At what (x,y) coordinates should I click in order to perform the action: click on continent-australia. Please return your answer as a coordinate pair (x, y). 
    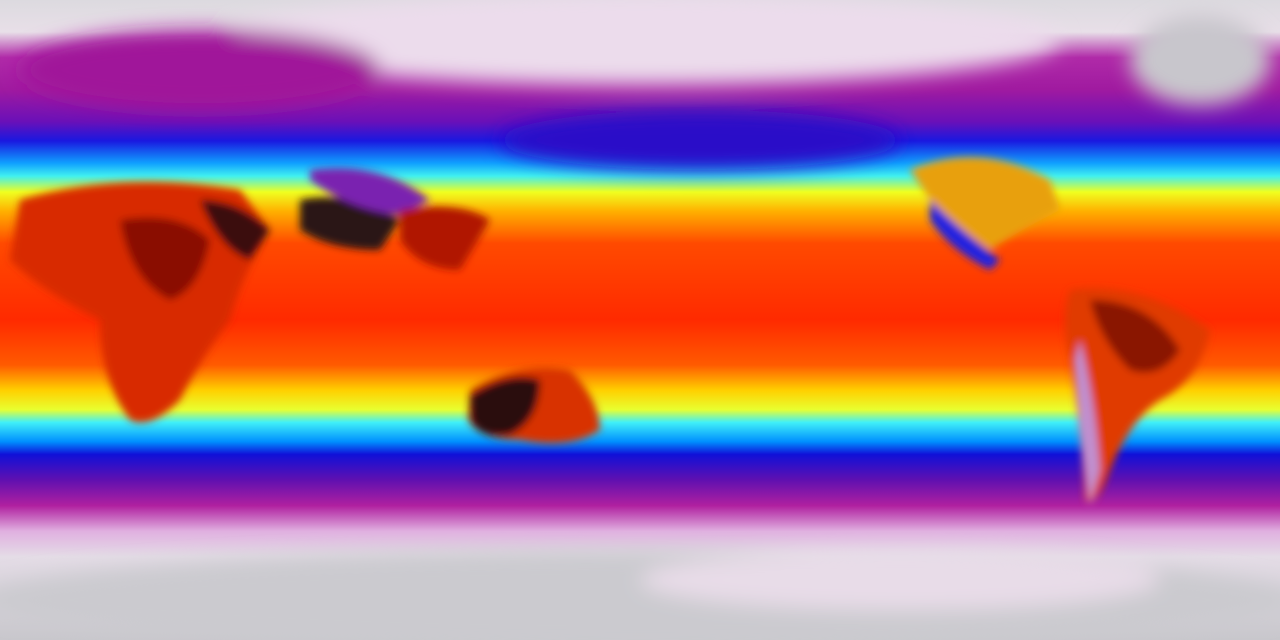
    Looking at the image, I should click on (534, 405).